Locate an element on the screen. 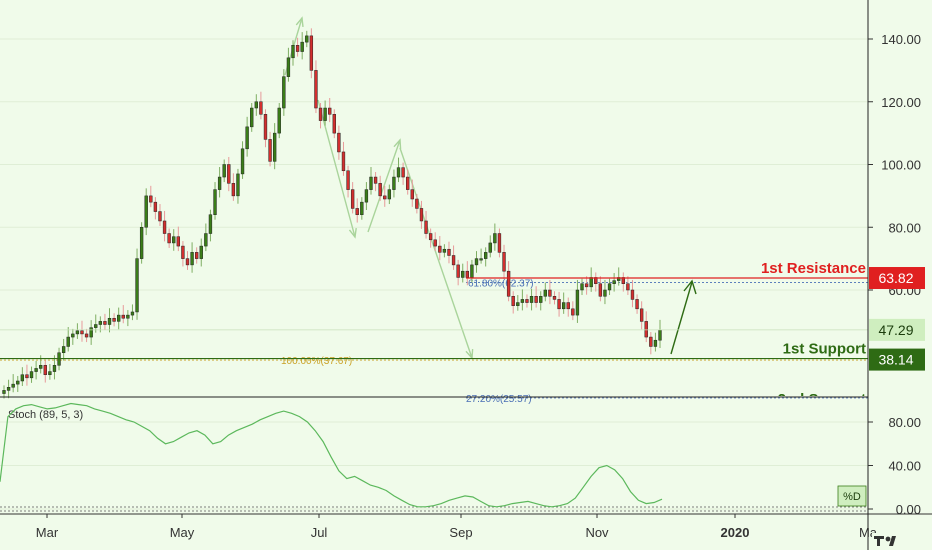 The width and height of the screenshot is (932, 550). support-badge-bg is located at coordinates (897, 359).